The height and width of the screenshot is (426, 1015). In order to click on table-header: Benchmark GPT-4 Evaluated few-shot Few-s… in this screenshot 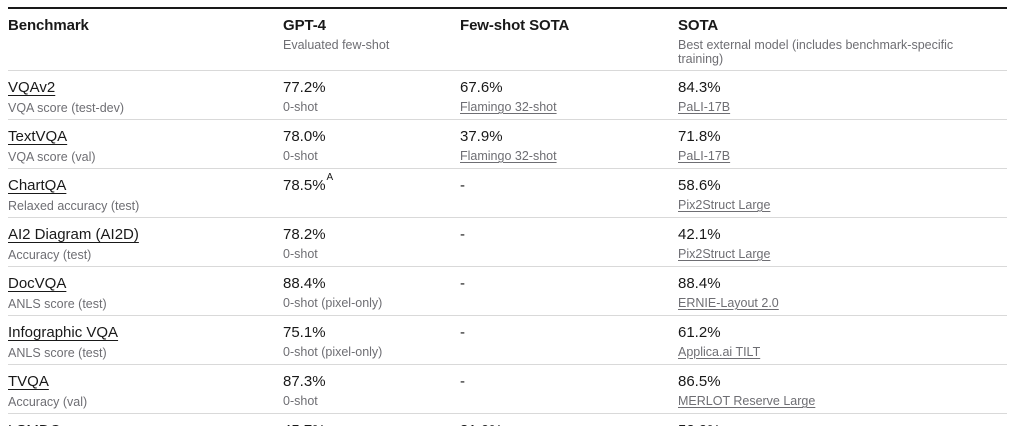, I will do `click(507, 40)`.